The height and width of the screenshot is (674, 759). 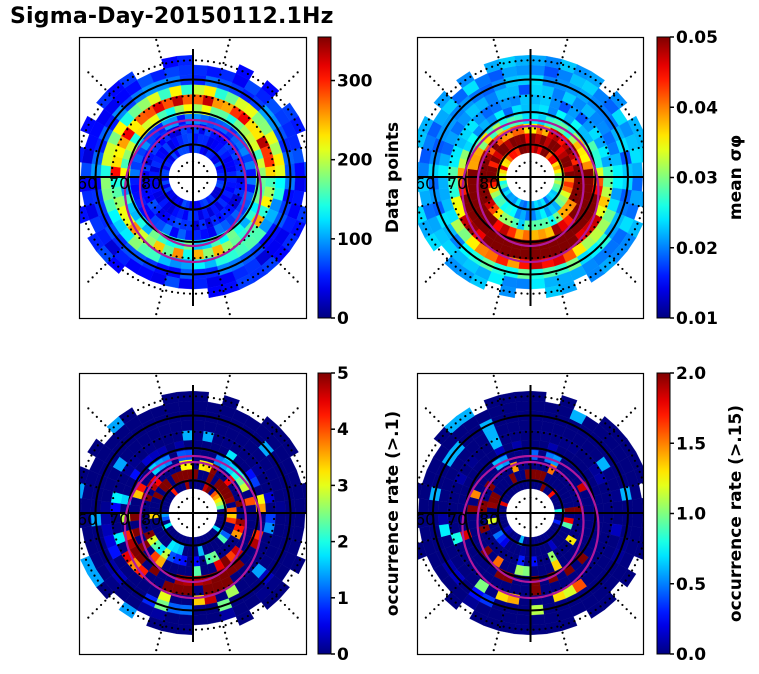 What do you see at coordinates (697, 319) in the screenshot?
I see `colorbar-tick-label: 0.01` at bounding box center [697, 319].